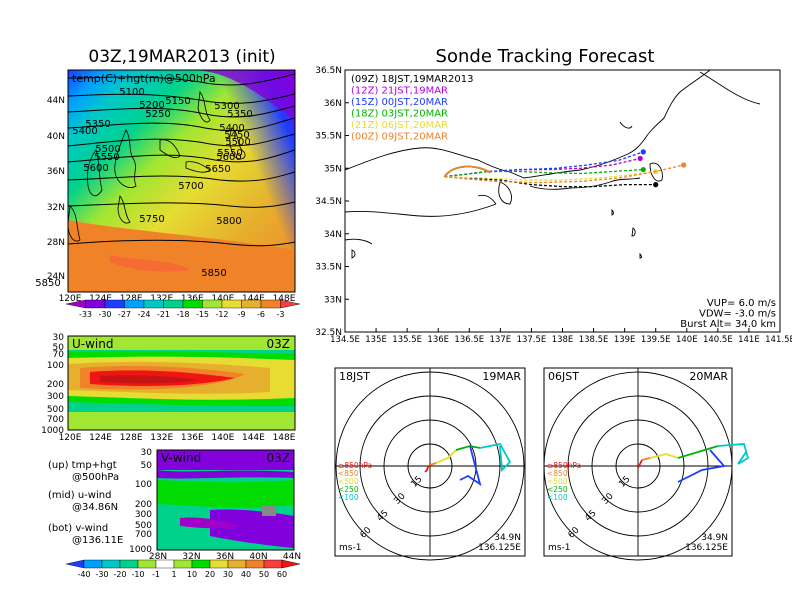  What do you see at coordinates (183, 569) in the screenshot?
I see `wind-colorbar: -40 -30 -20 -10 -1 1 10 20 30 40 50 60` at bounding box center [183, 569].